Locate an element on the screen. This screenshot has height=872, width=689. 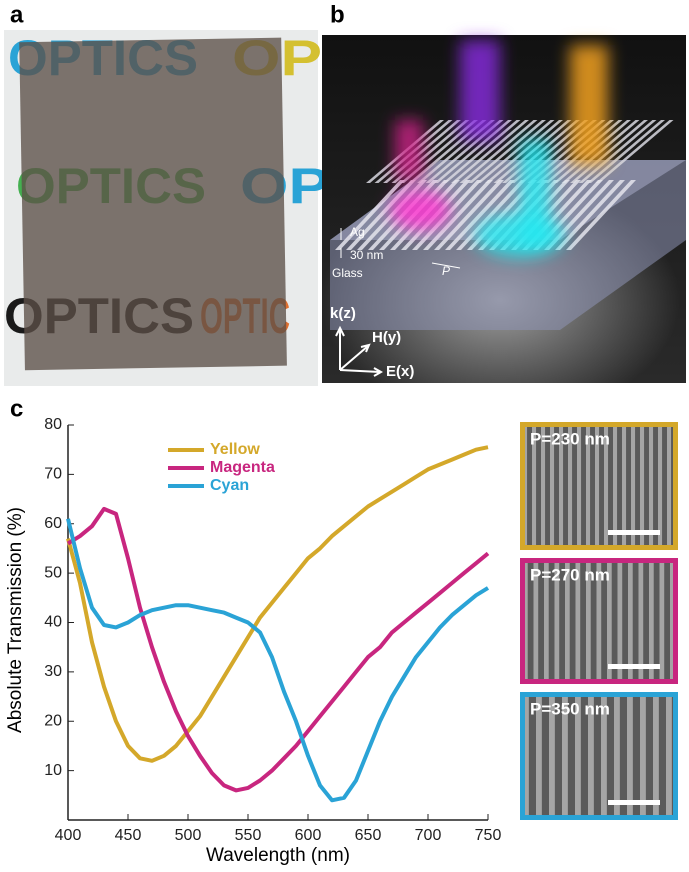
panel-label: c is located at coordinates (16, 408).